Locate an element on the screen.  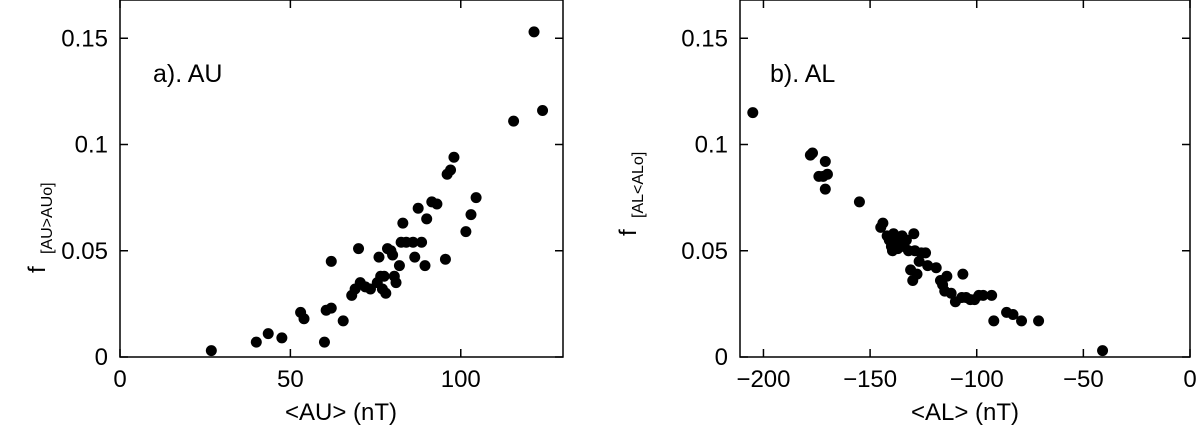
y-tick-label-al: 0.05 is located at coordinates (704, 251).